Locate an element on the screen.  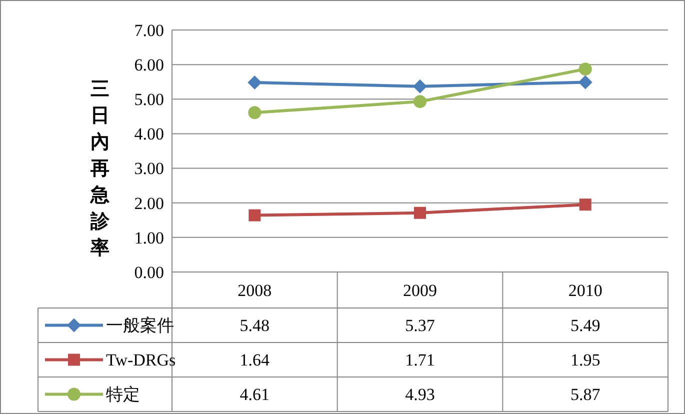
y-tick-label: 5.00 is located at coordinates (149, 100).